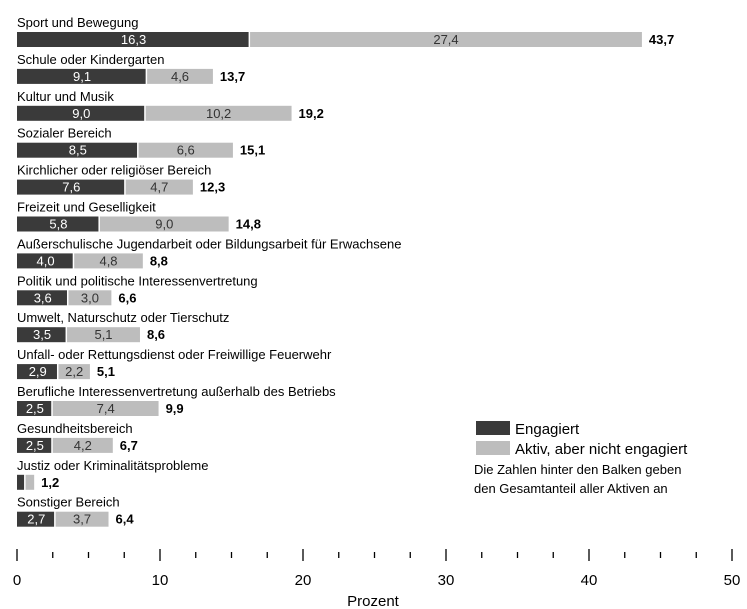 This screenshot has height=609, width=747. I want to click on x-tick-label: 30, so click(446, 580).